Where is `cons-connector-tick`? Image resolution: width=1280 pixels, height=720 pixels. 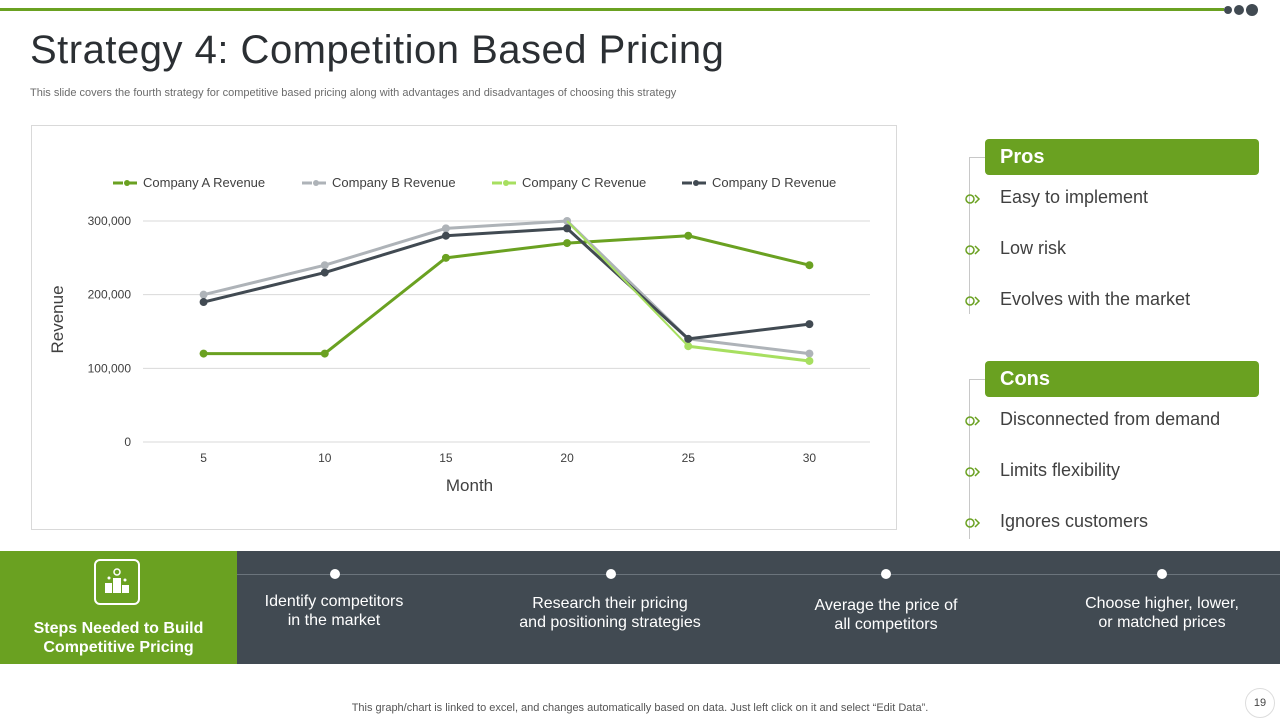
cons-connector-tick is located at coordinates (977, 379).